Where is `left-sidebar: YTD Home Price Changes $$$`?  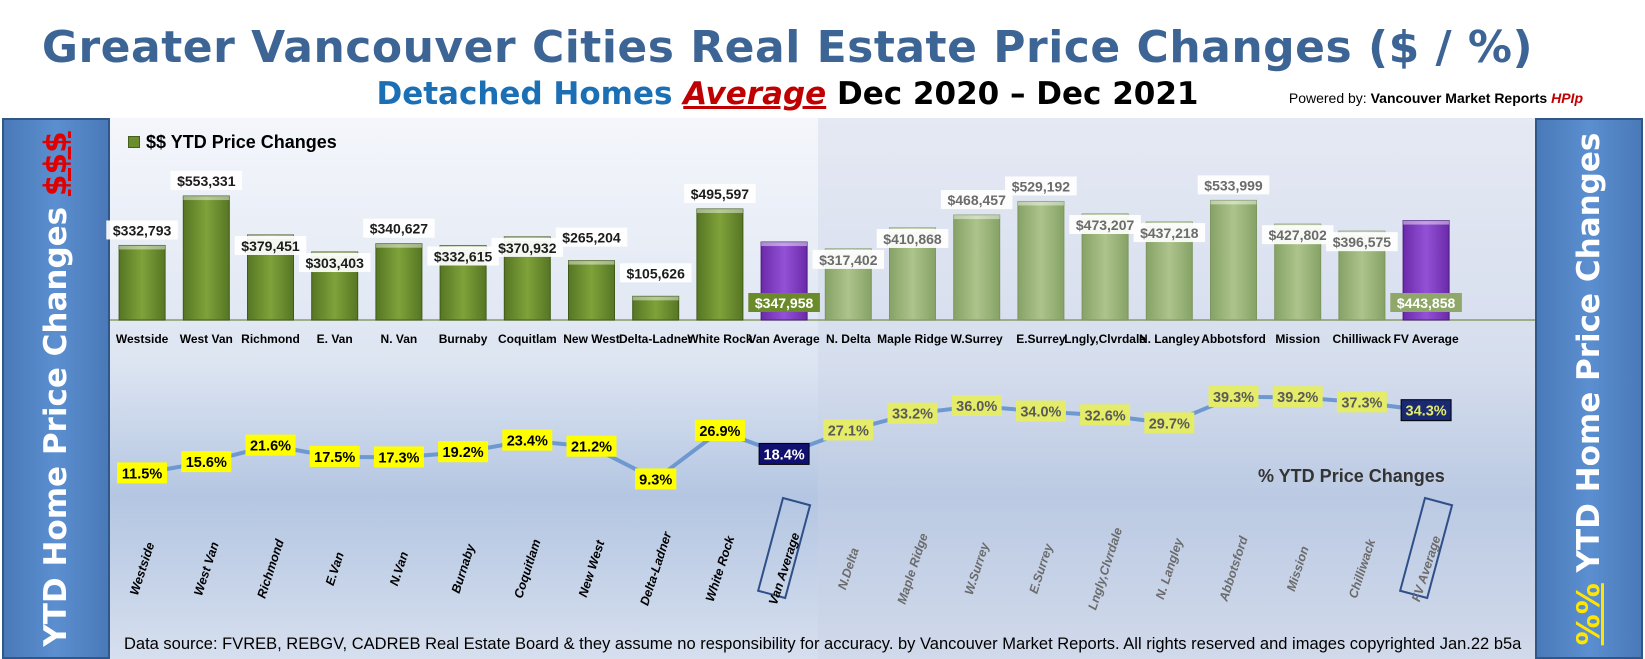
left-sidebar: YTD Home Price Changes $$$ is located at coordinates (56, 388).